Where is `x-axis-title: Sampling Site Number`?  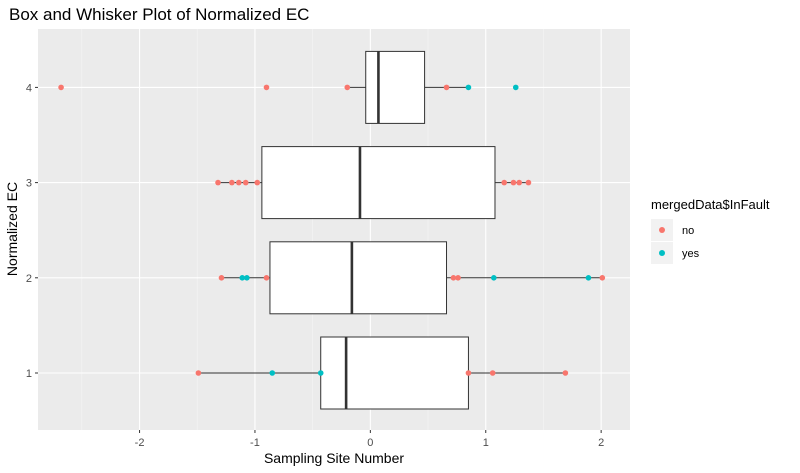
x-axis-title: Sampling Site Number is located at coordinates (334, 458).